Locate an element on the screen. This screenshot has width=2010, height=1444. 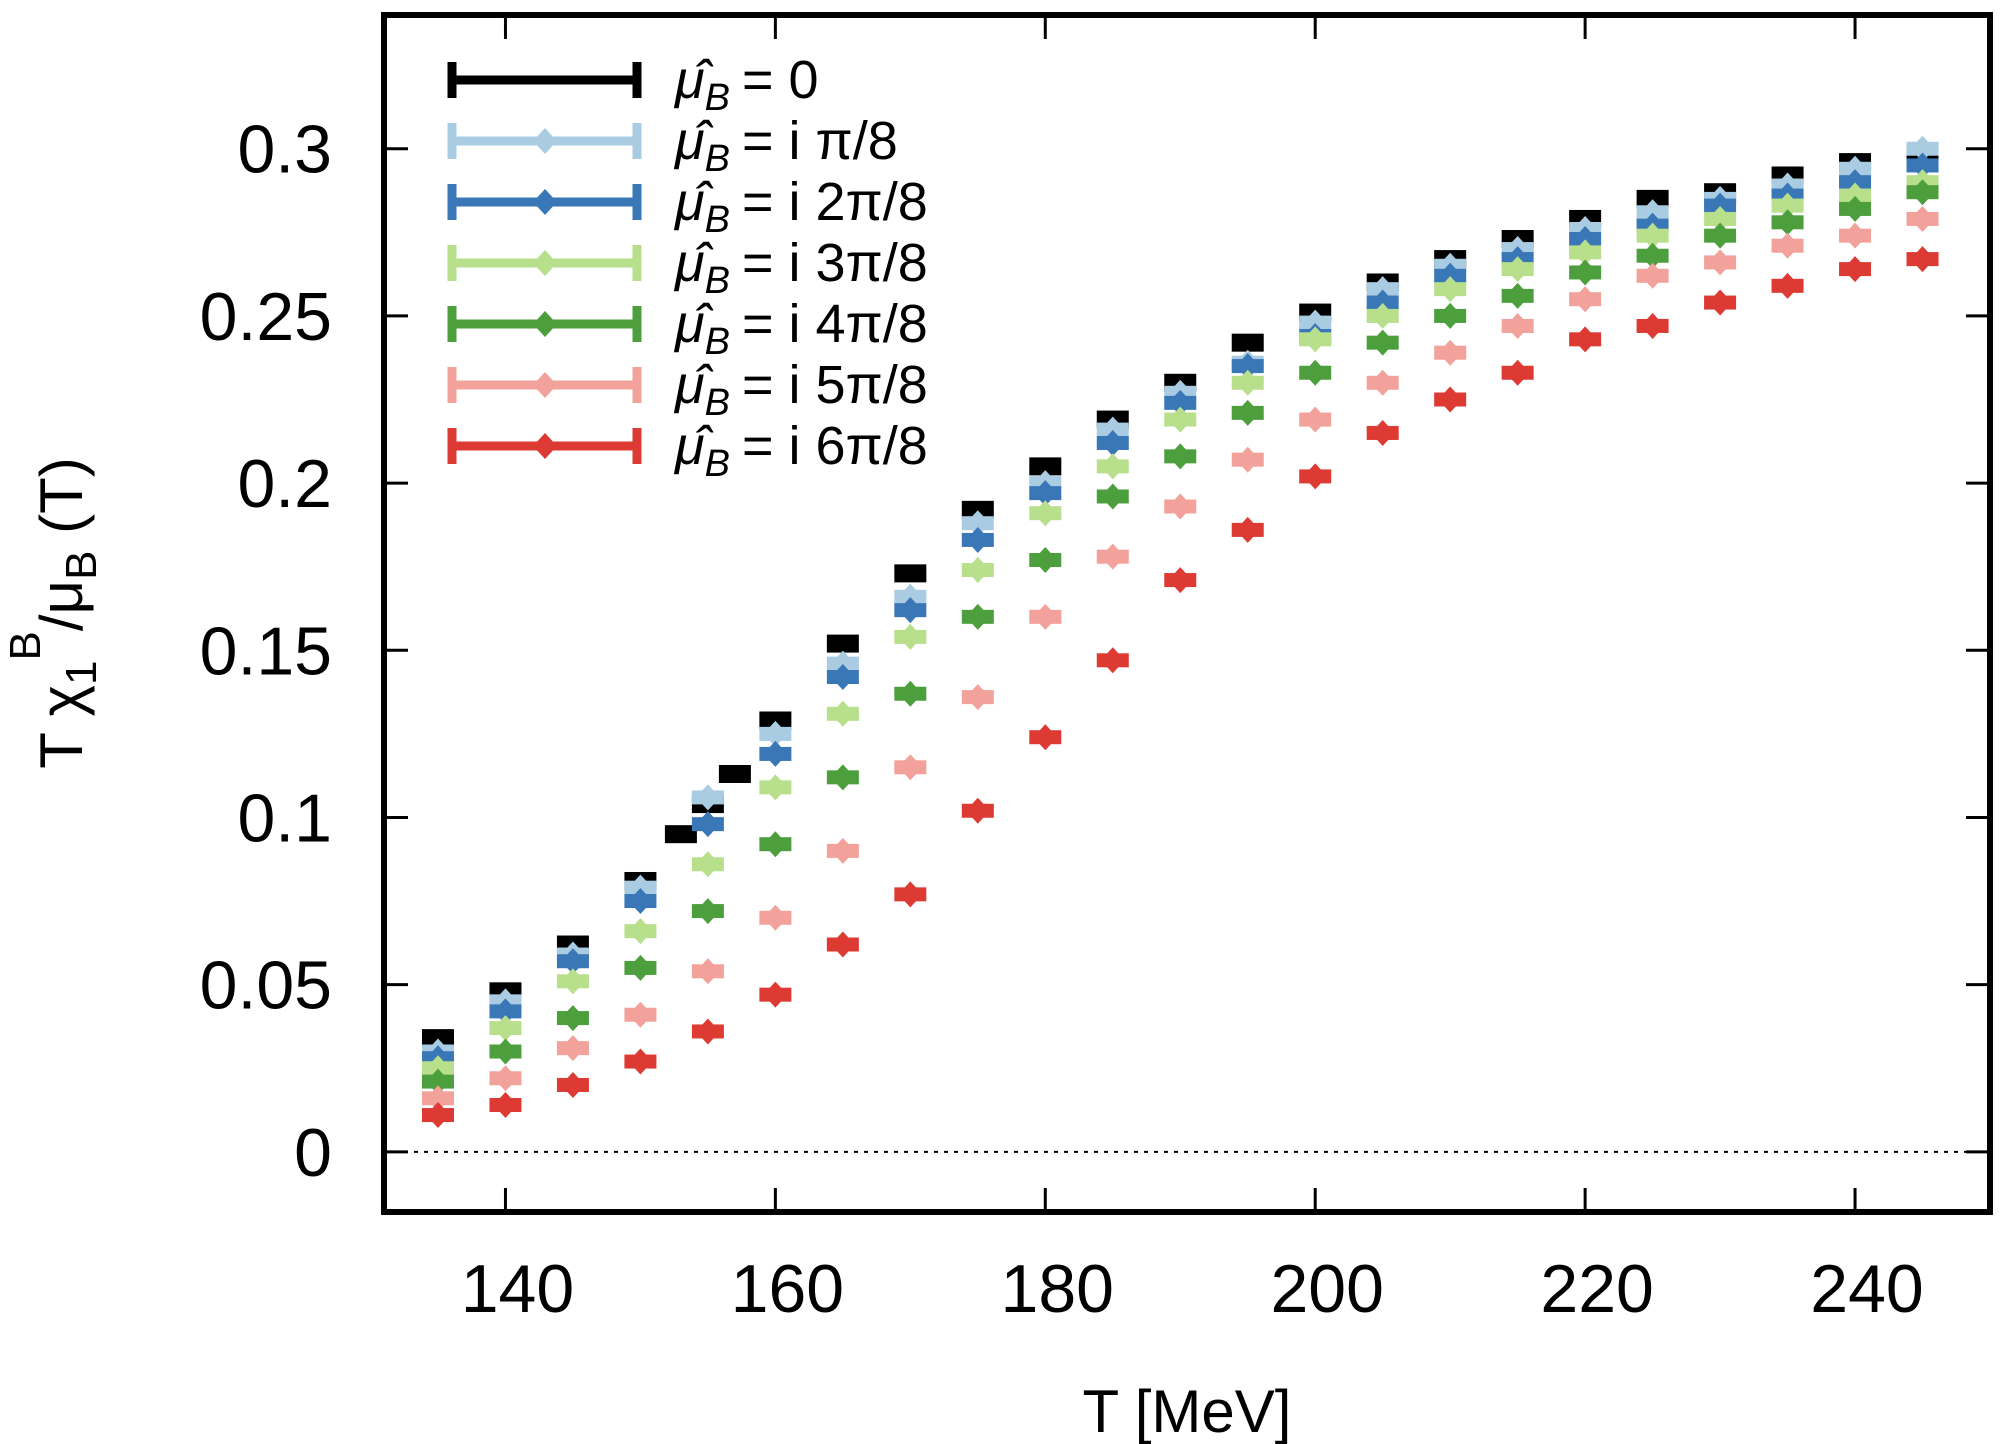
legend-item: μ̂B = 0 is located at coordinates (633, 84).